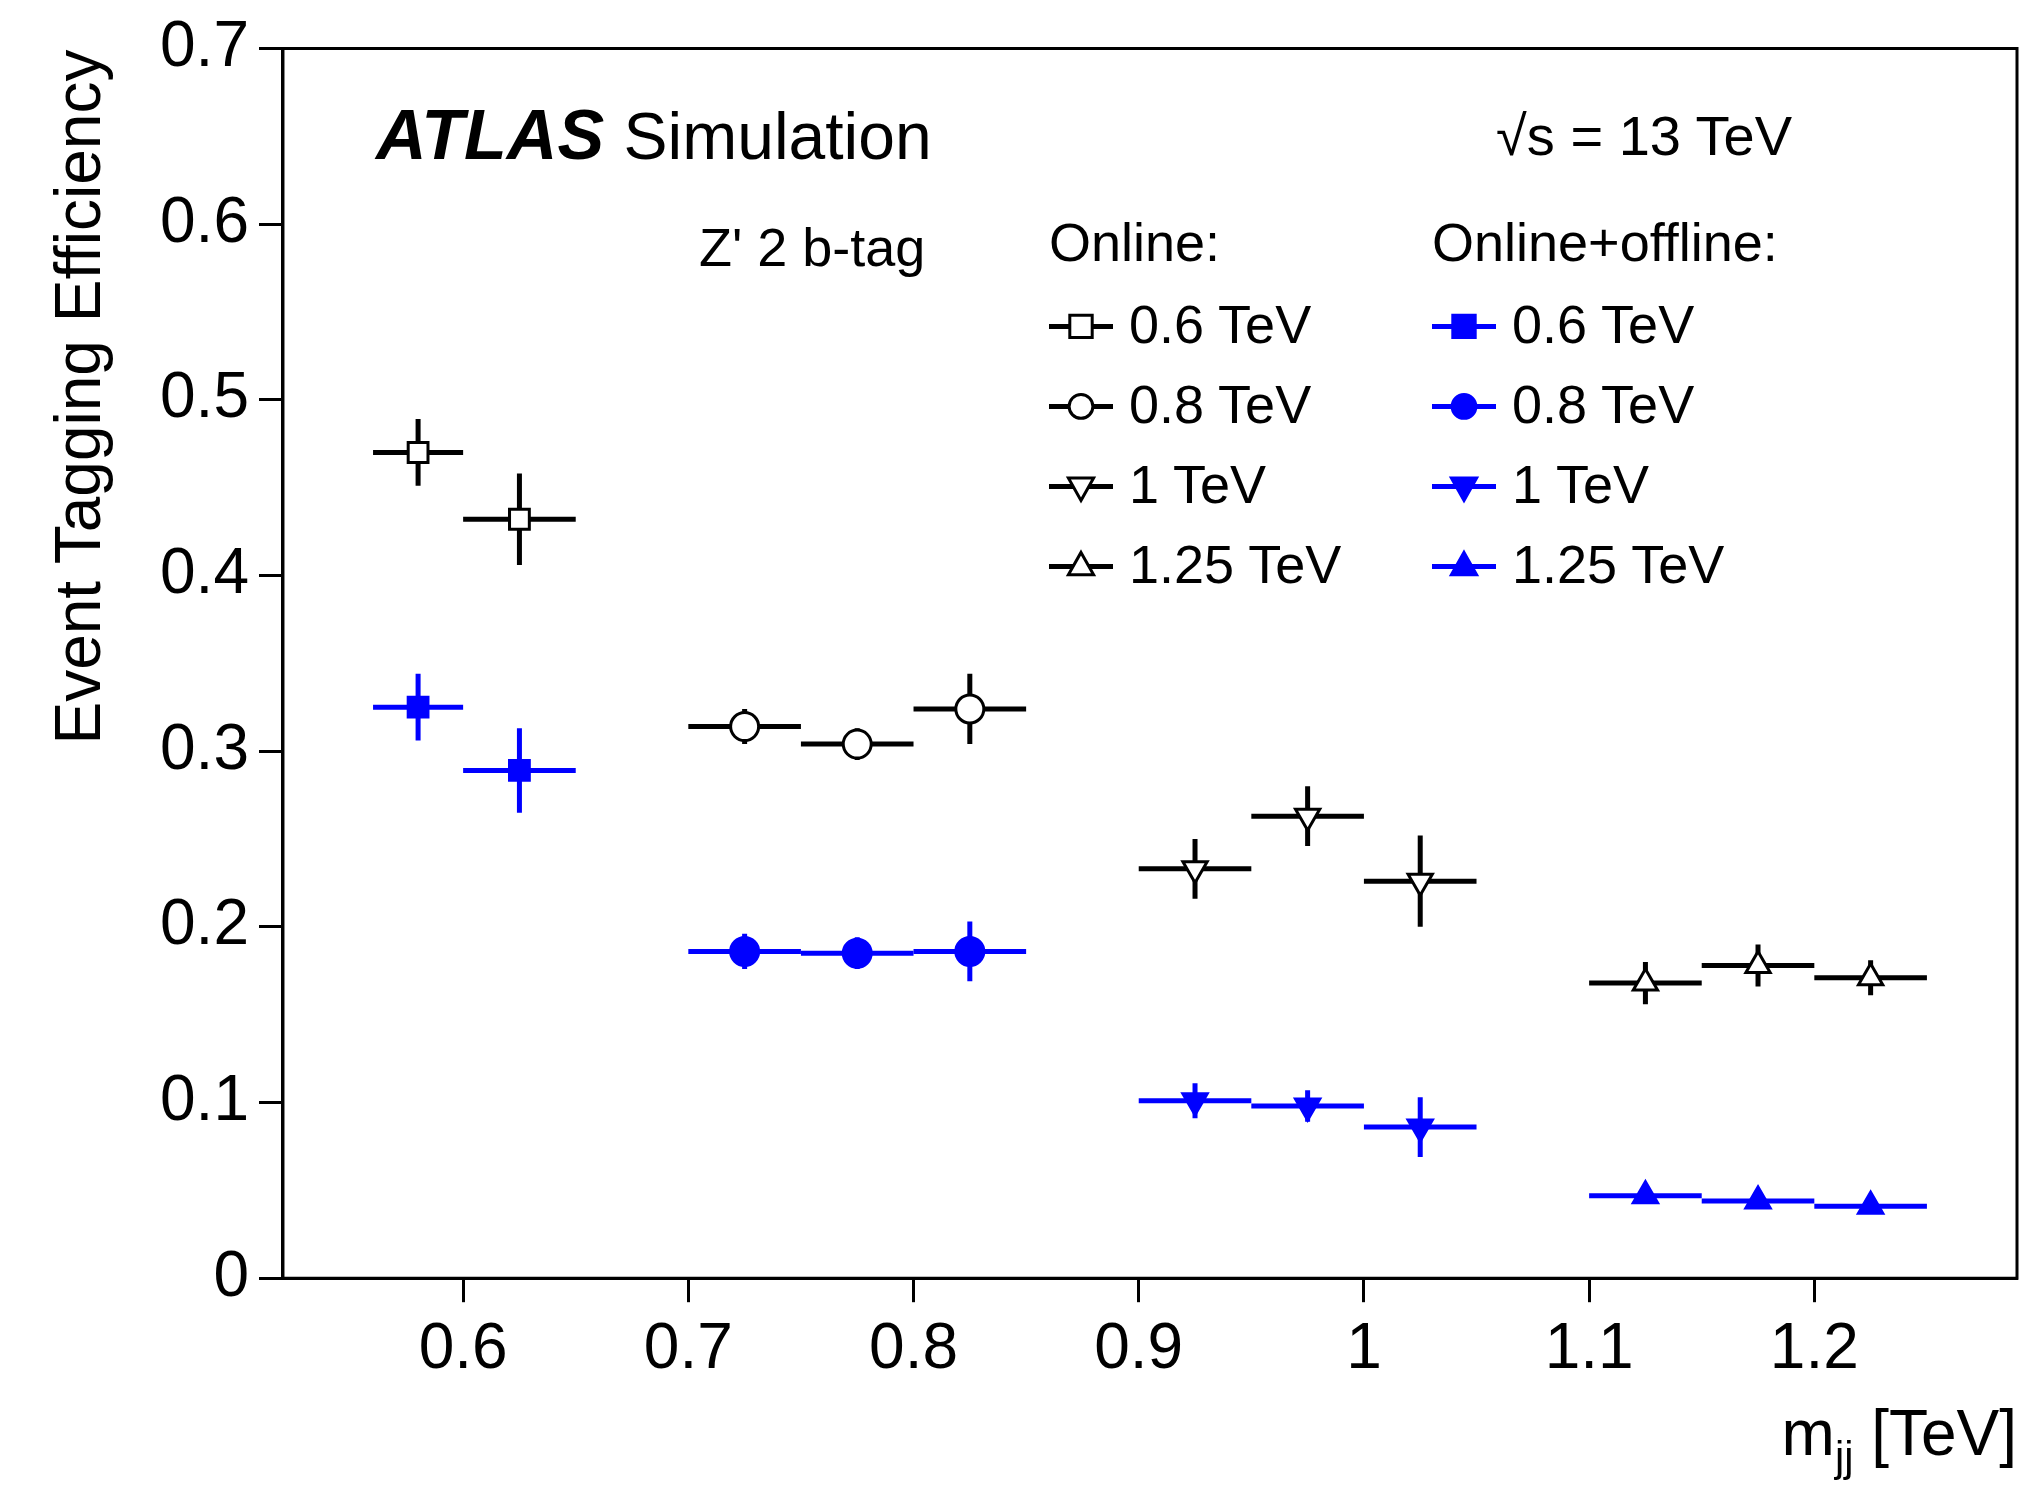  What do you see at coordinates (812, 247) in the screenshot?
I see `annotation: Z' 2 b-tag` at bounding box center [812, 247].